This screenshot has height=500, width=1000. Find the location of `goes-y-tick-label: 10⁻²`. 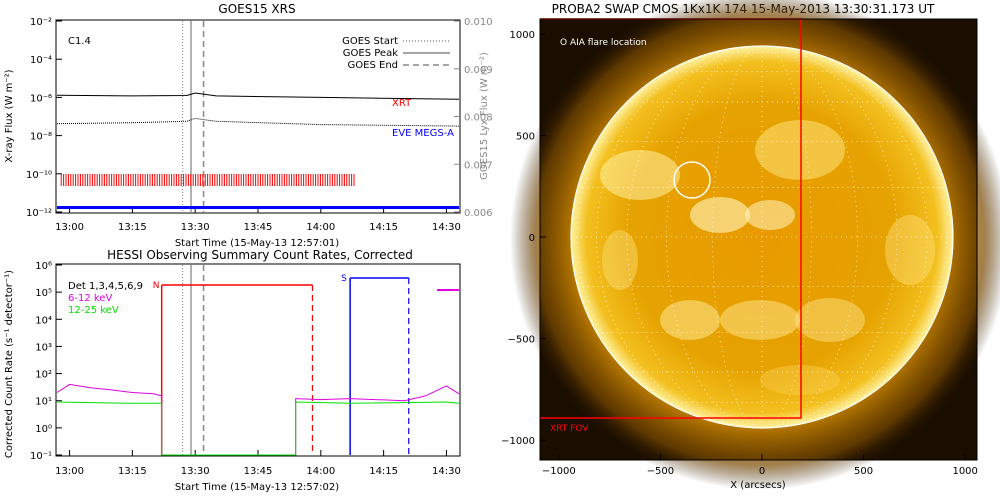

goes-y-tick-label: 10⁻² is located at coordinates (41, 22).